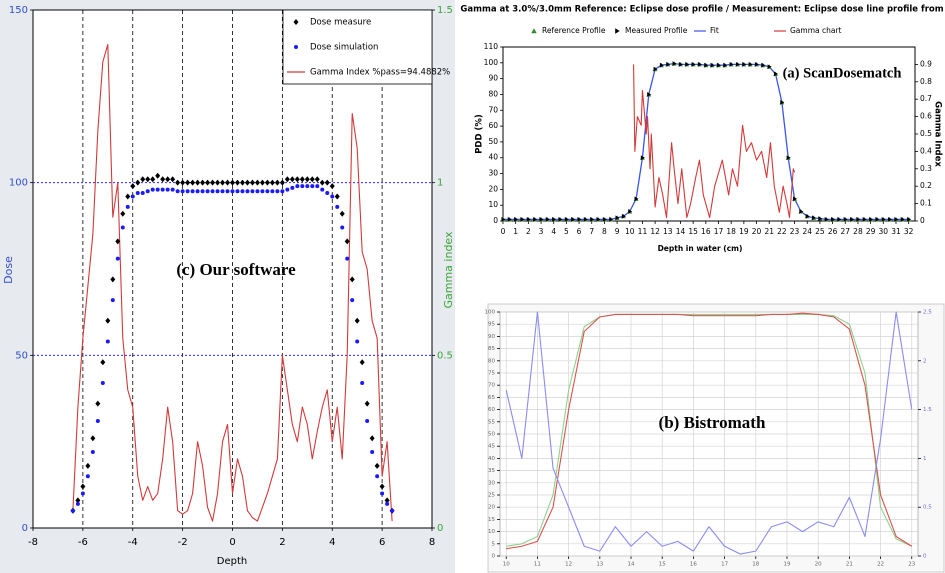 The image size is (945, 573). What do you see at coordinates (133, 542) in the screenshot?
I see `x-tick-label: -4` at bounding box center [133, 542].